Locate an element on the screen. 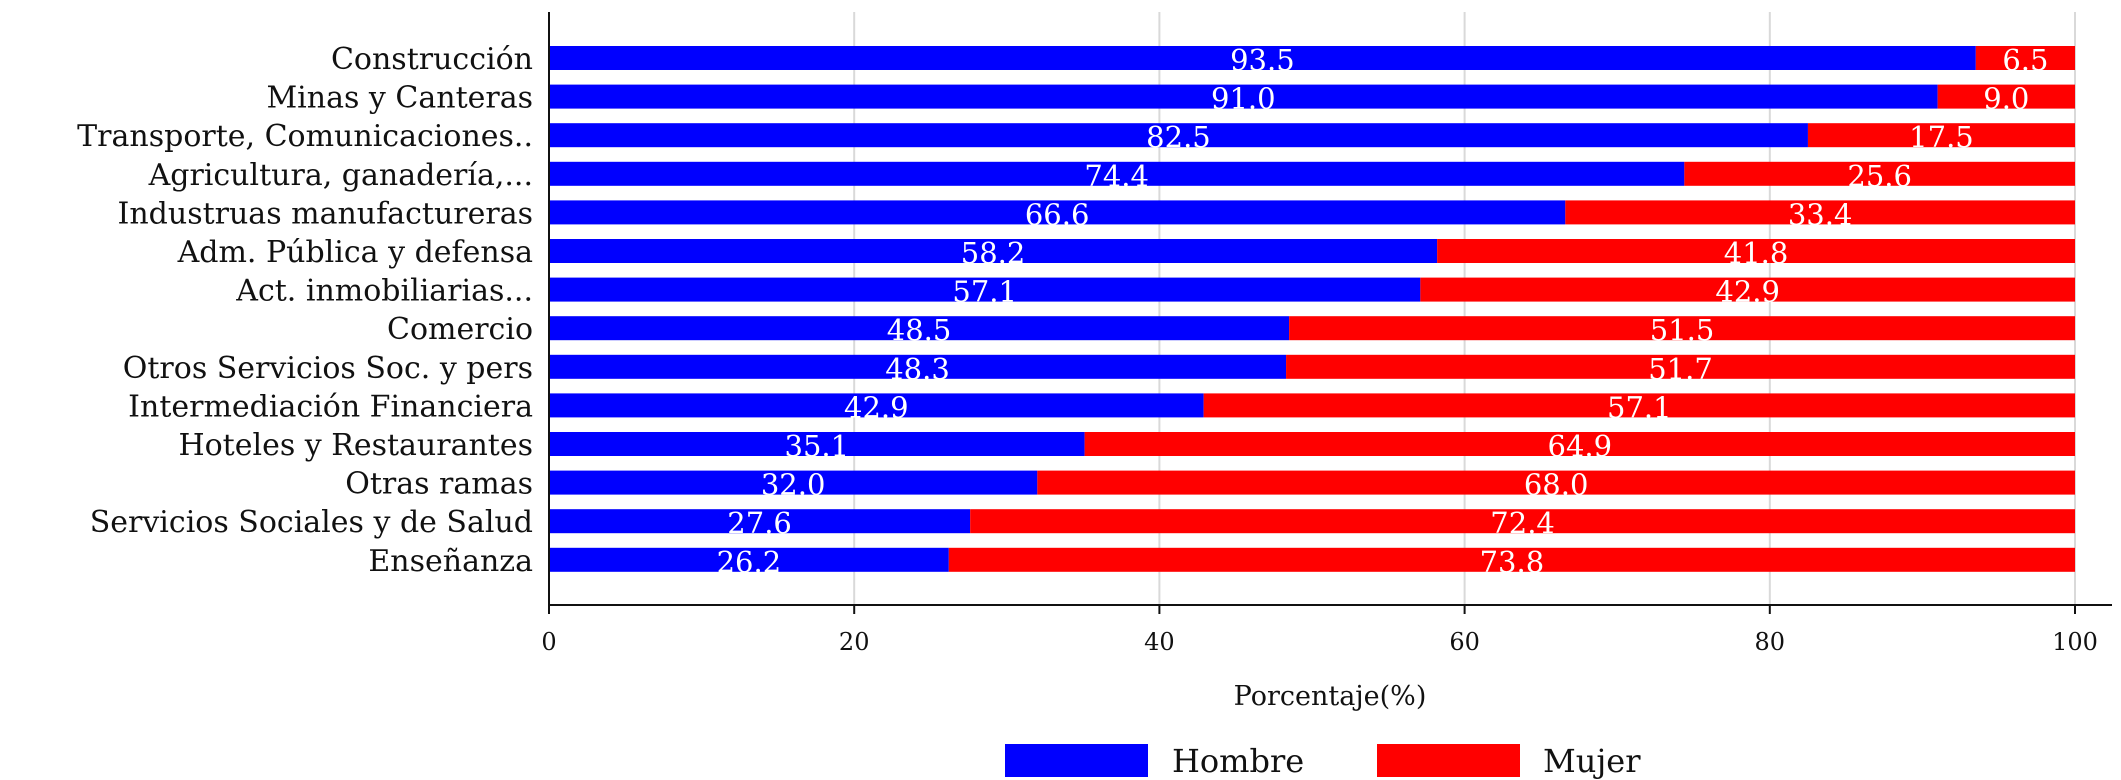  legend: Hombre Mujer is located at coordinates (1323, 761).